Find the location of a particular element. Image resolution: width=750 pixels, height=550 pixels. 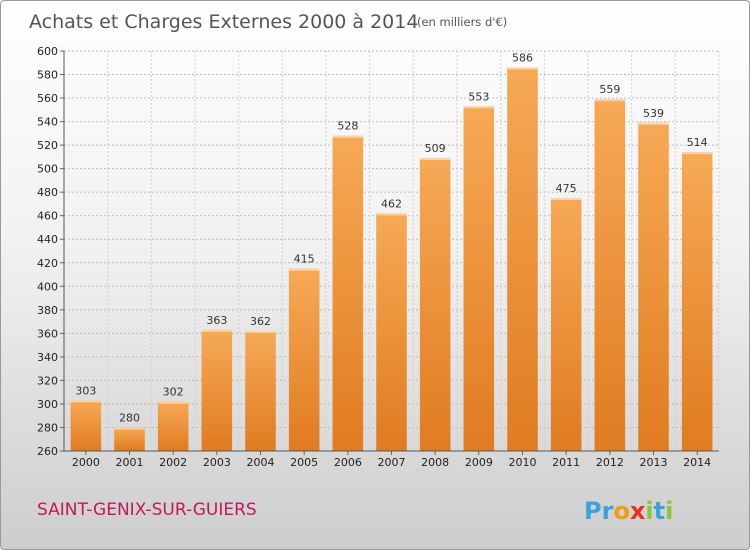

x-tick-label: 2003 is located at coordinates (217, 462).